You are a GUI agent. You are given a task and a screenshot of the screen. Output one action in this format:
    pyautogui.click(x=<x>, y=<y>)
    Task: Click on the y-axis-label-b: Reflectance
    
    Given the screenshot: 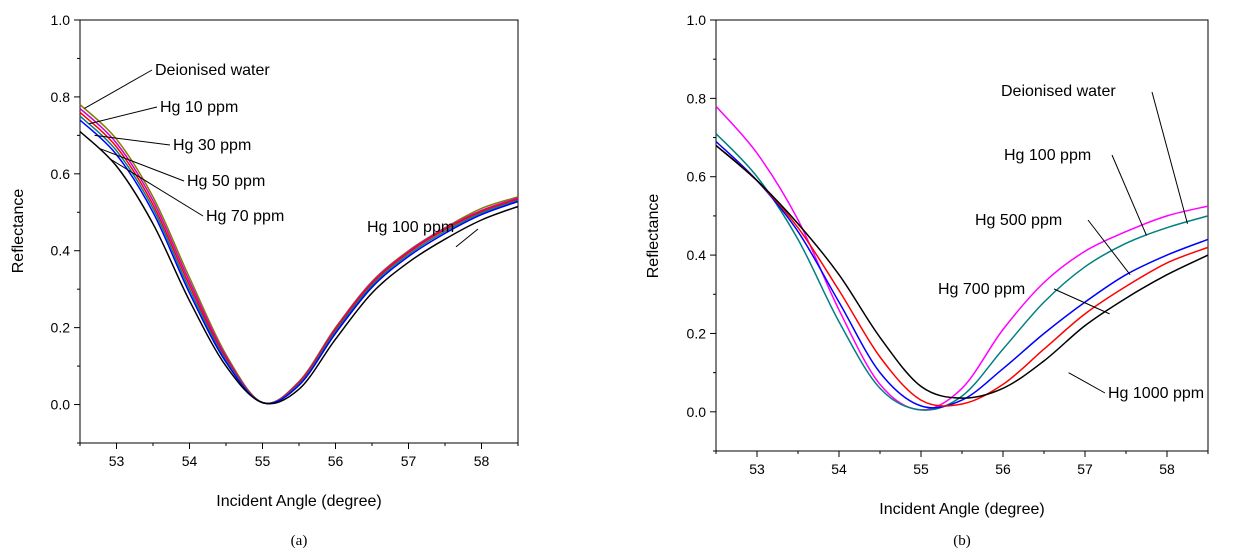 What is the action you would take?
    pyautogui.click(x=653, y=236)
    